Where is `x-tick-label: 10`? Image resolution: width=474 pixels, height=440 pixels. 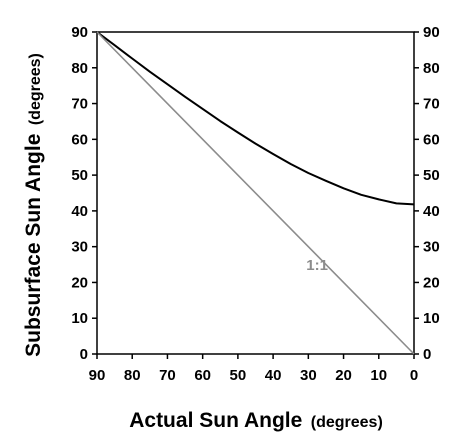
x-tick-label: 10 is located at coordinates (378, 375).